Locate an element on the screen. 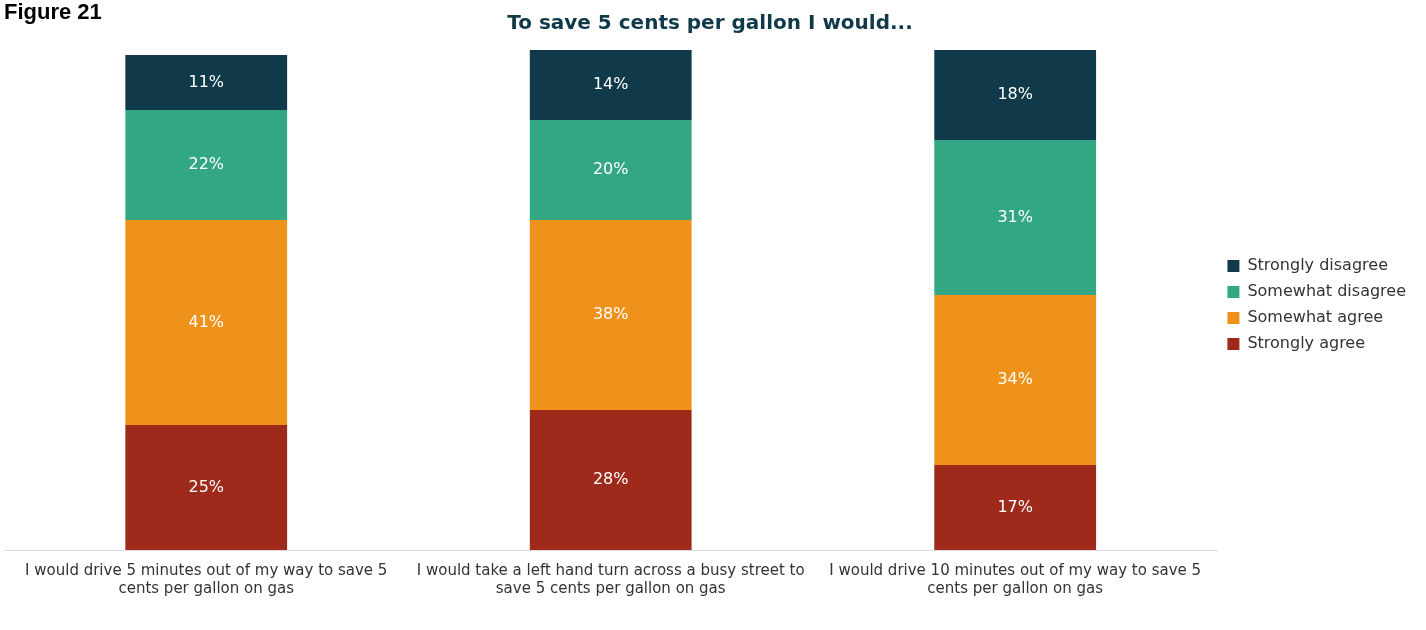 The width and height of the screenshot is (1426, 630). data-label: 18% is located at coordinates (1015, 94).